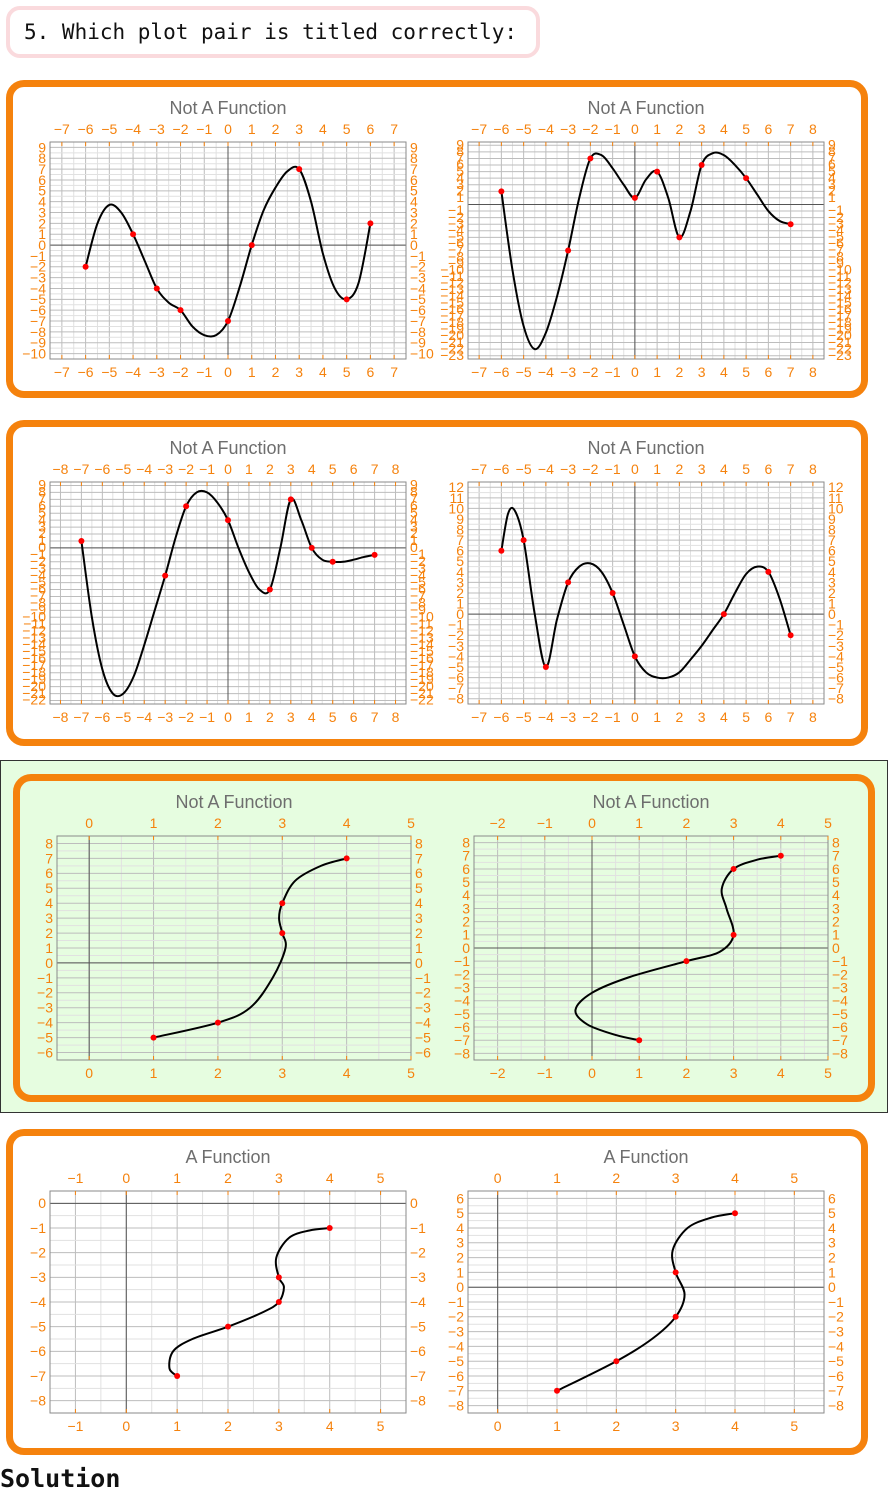  Describe the element at coordinates (422, 637) in the screenshot. I see `y-tick-label-right: −13` at that location.